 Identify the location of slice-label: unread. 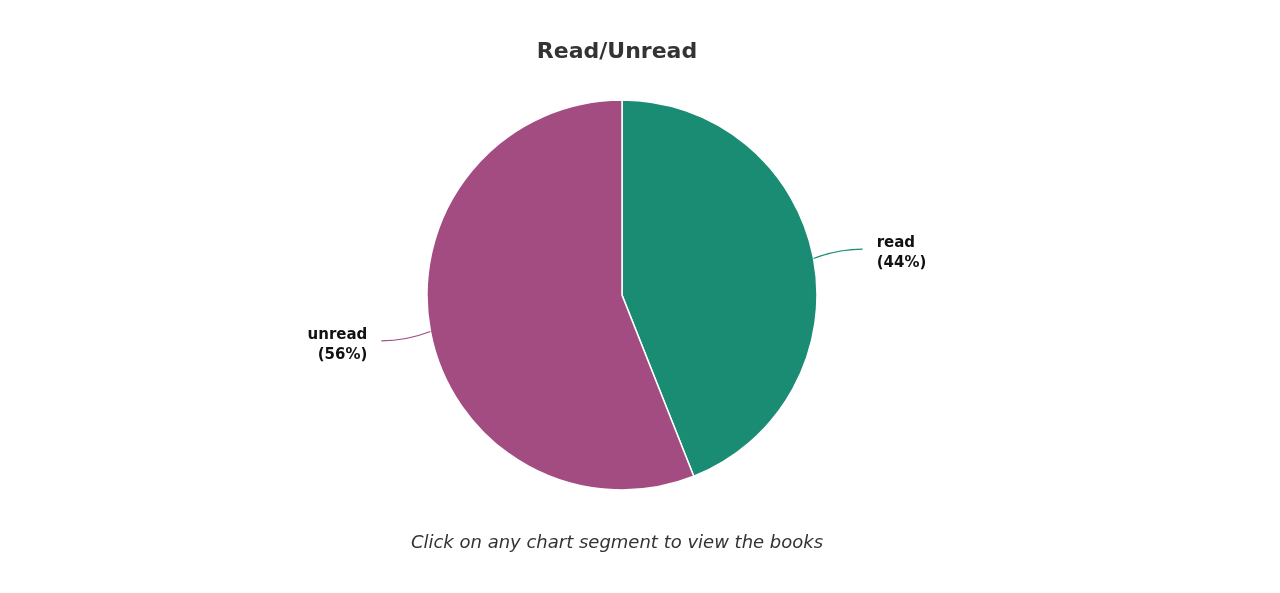
(337, 333).